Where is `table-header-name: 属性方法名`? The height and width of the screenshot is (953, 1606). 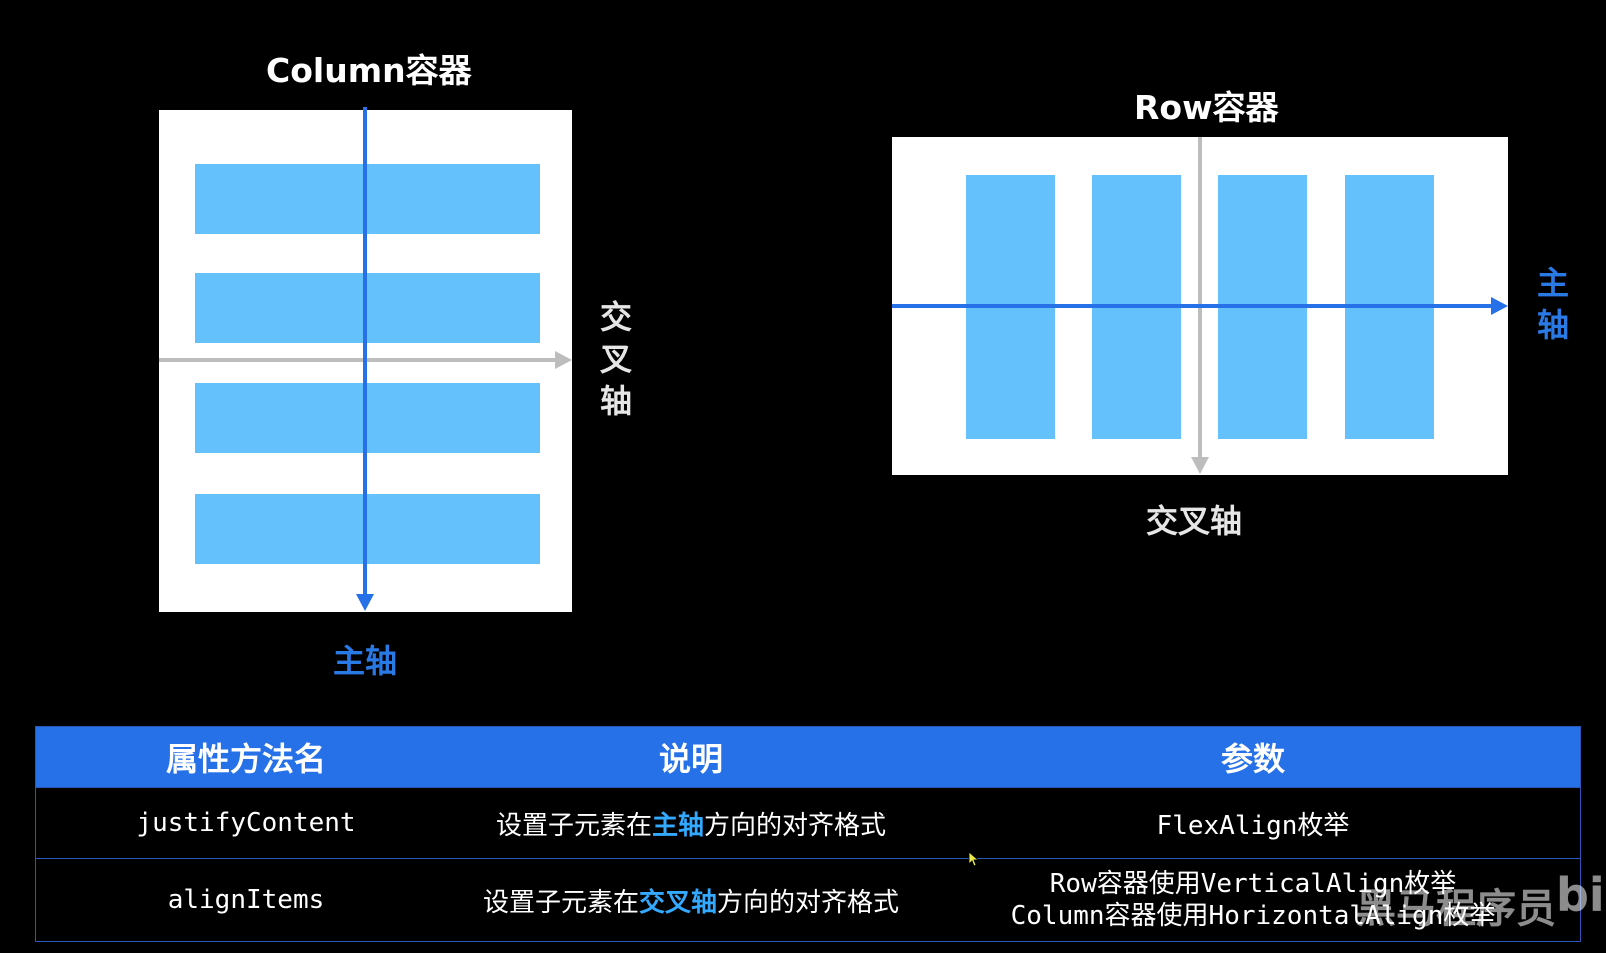
table-header-name: 属性方法名 is located at coordinates (245, 757).